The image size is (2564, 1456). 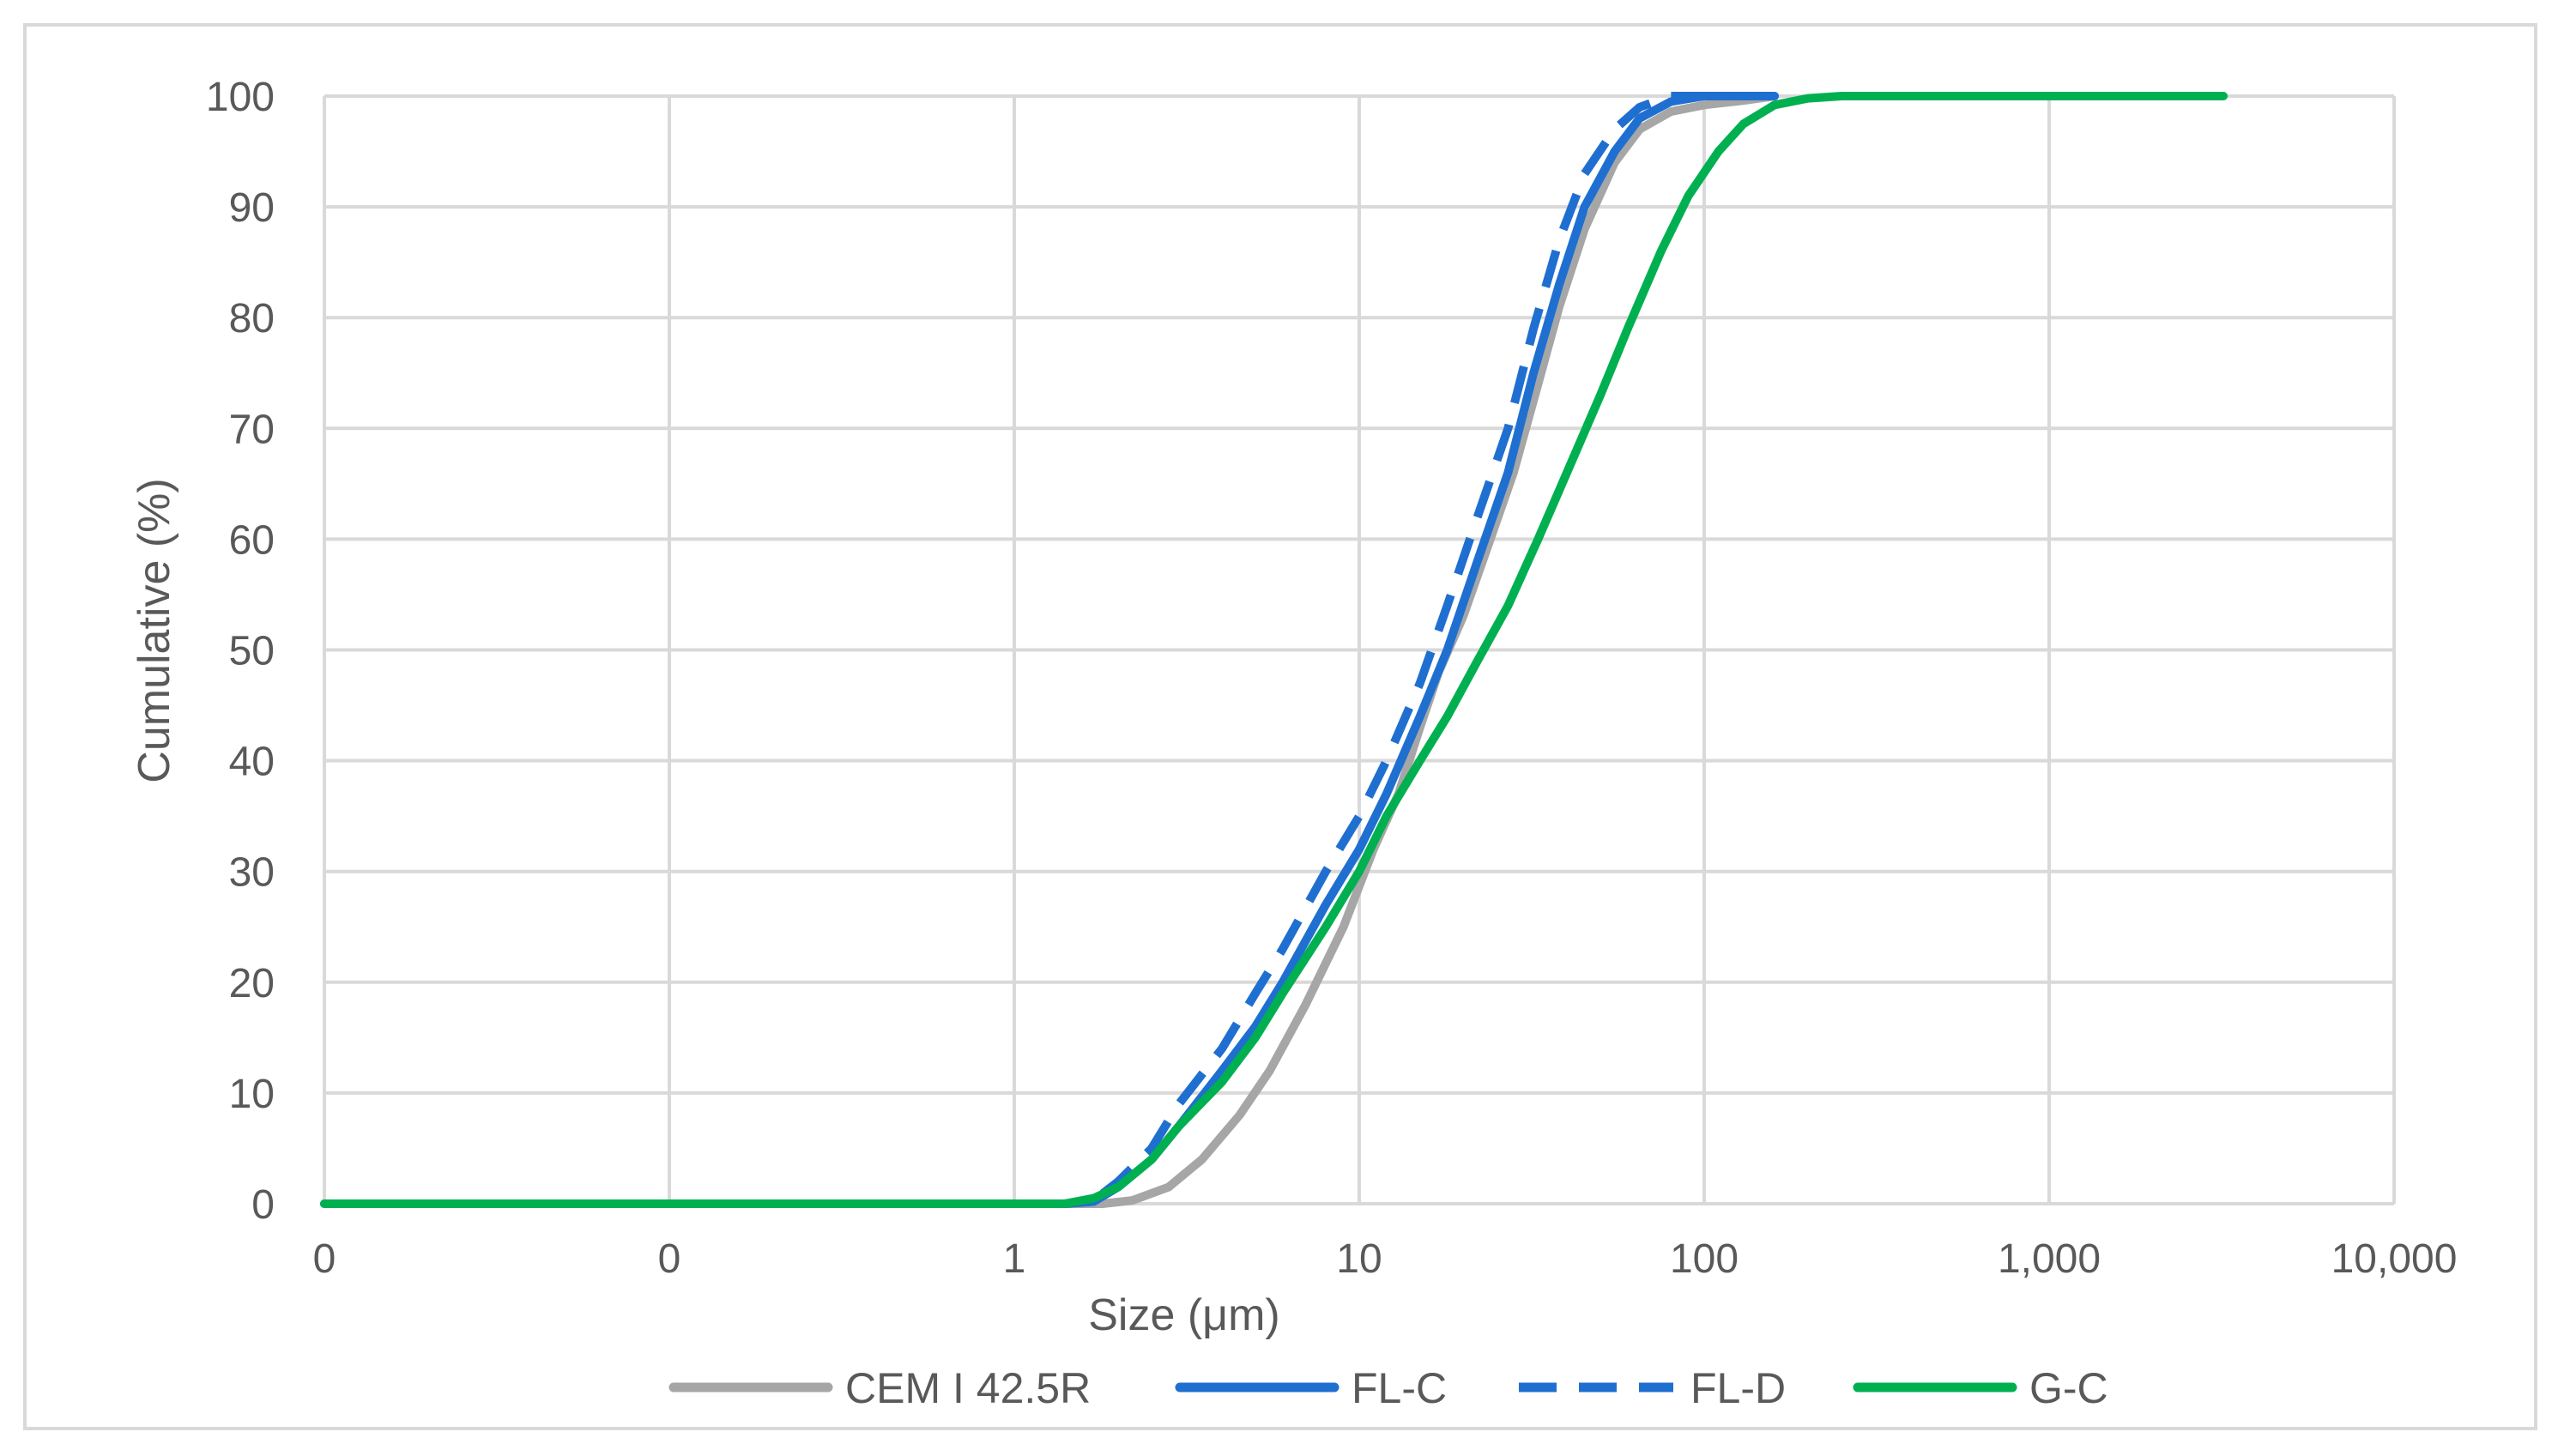 I want to click on y-tick-label: 50, so click(x=252, y=652).